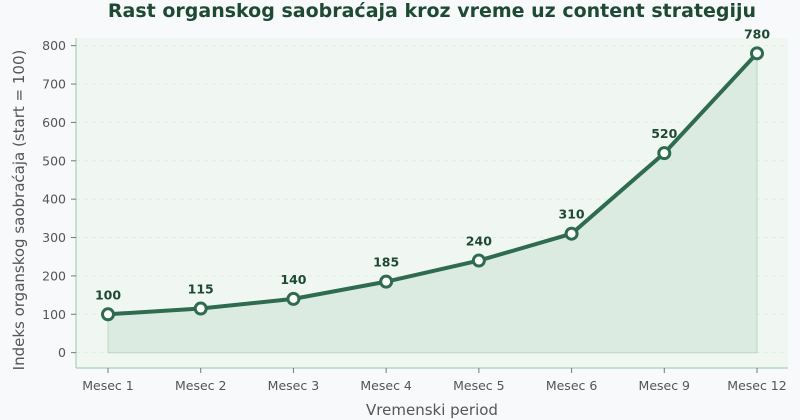 The height and width of the screenshot is (420, 800). What do you see at coordinates (386, 385) in the screenshot?
I see `x-tick-label: Mesec 4` at bounding box center [386, 385].